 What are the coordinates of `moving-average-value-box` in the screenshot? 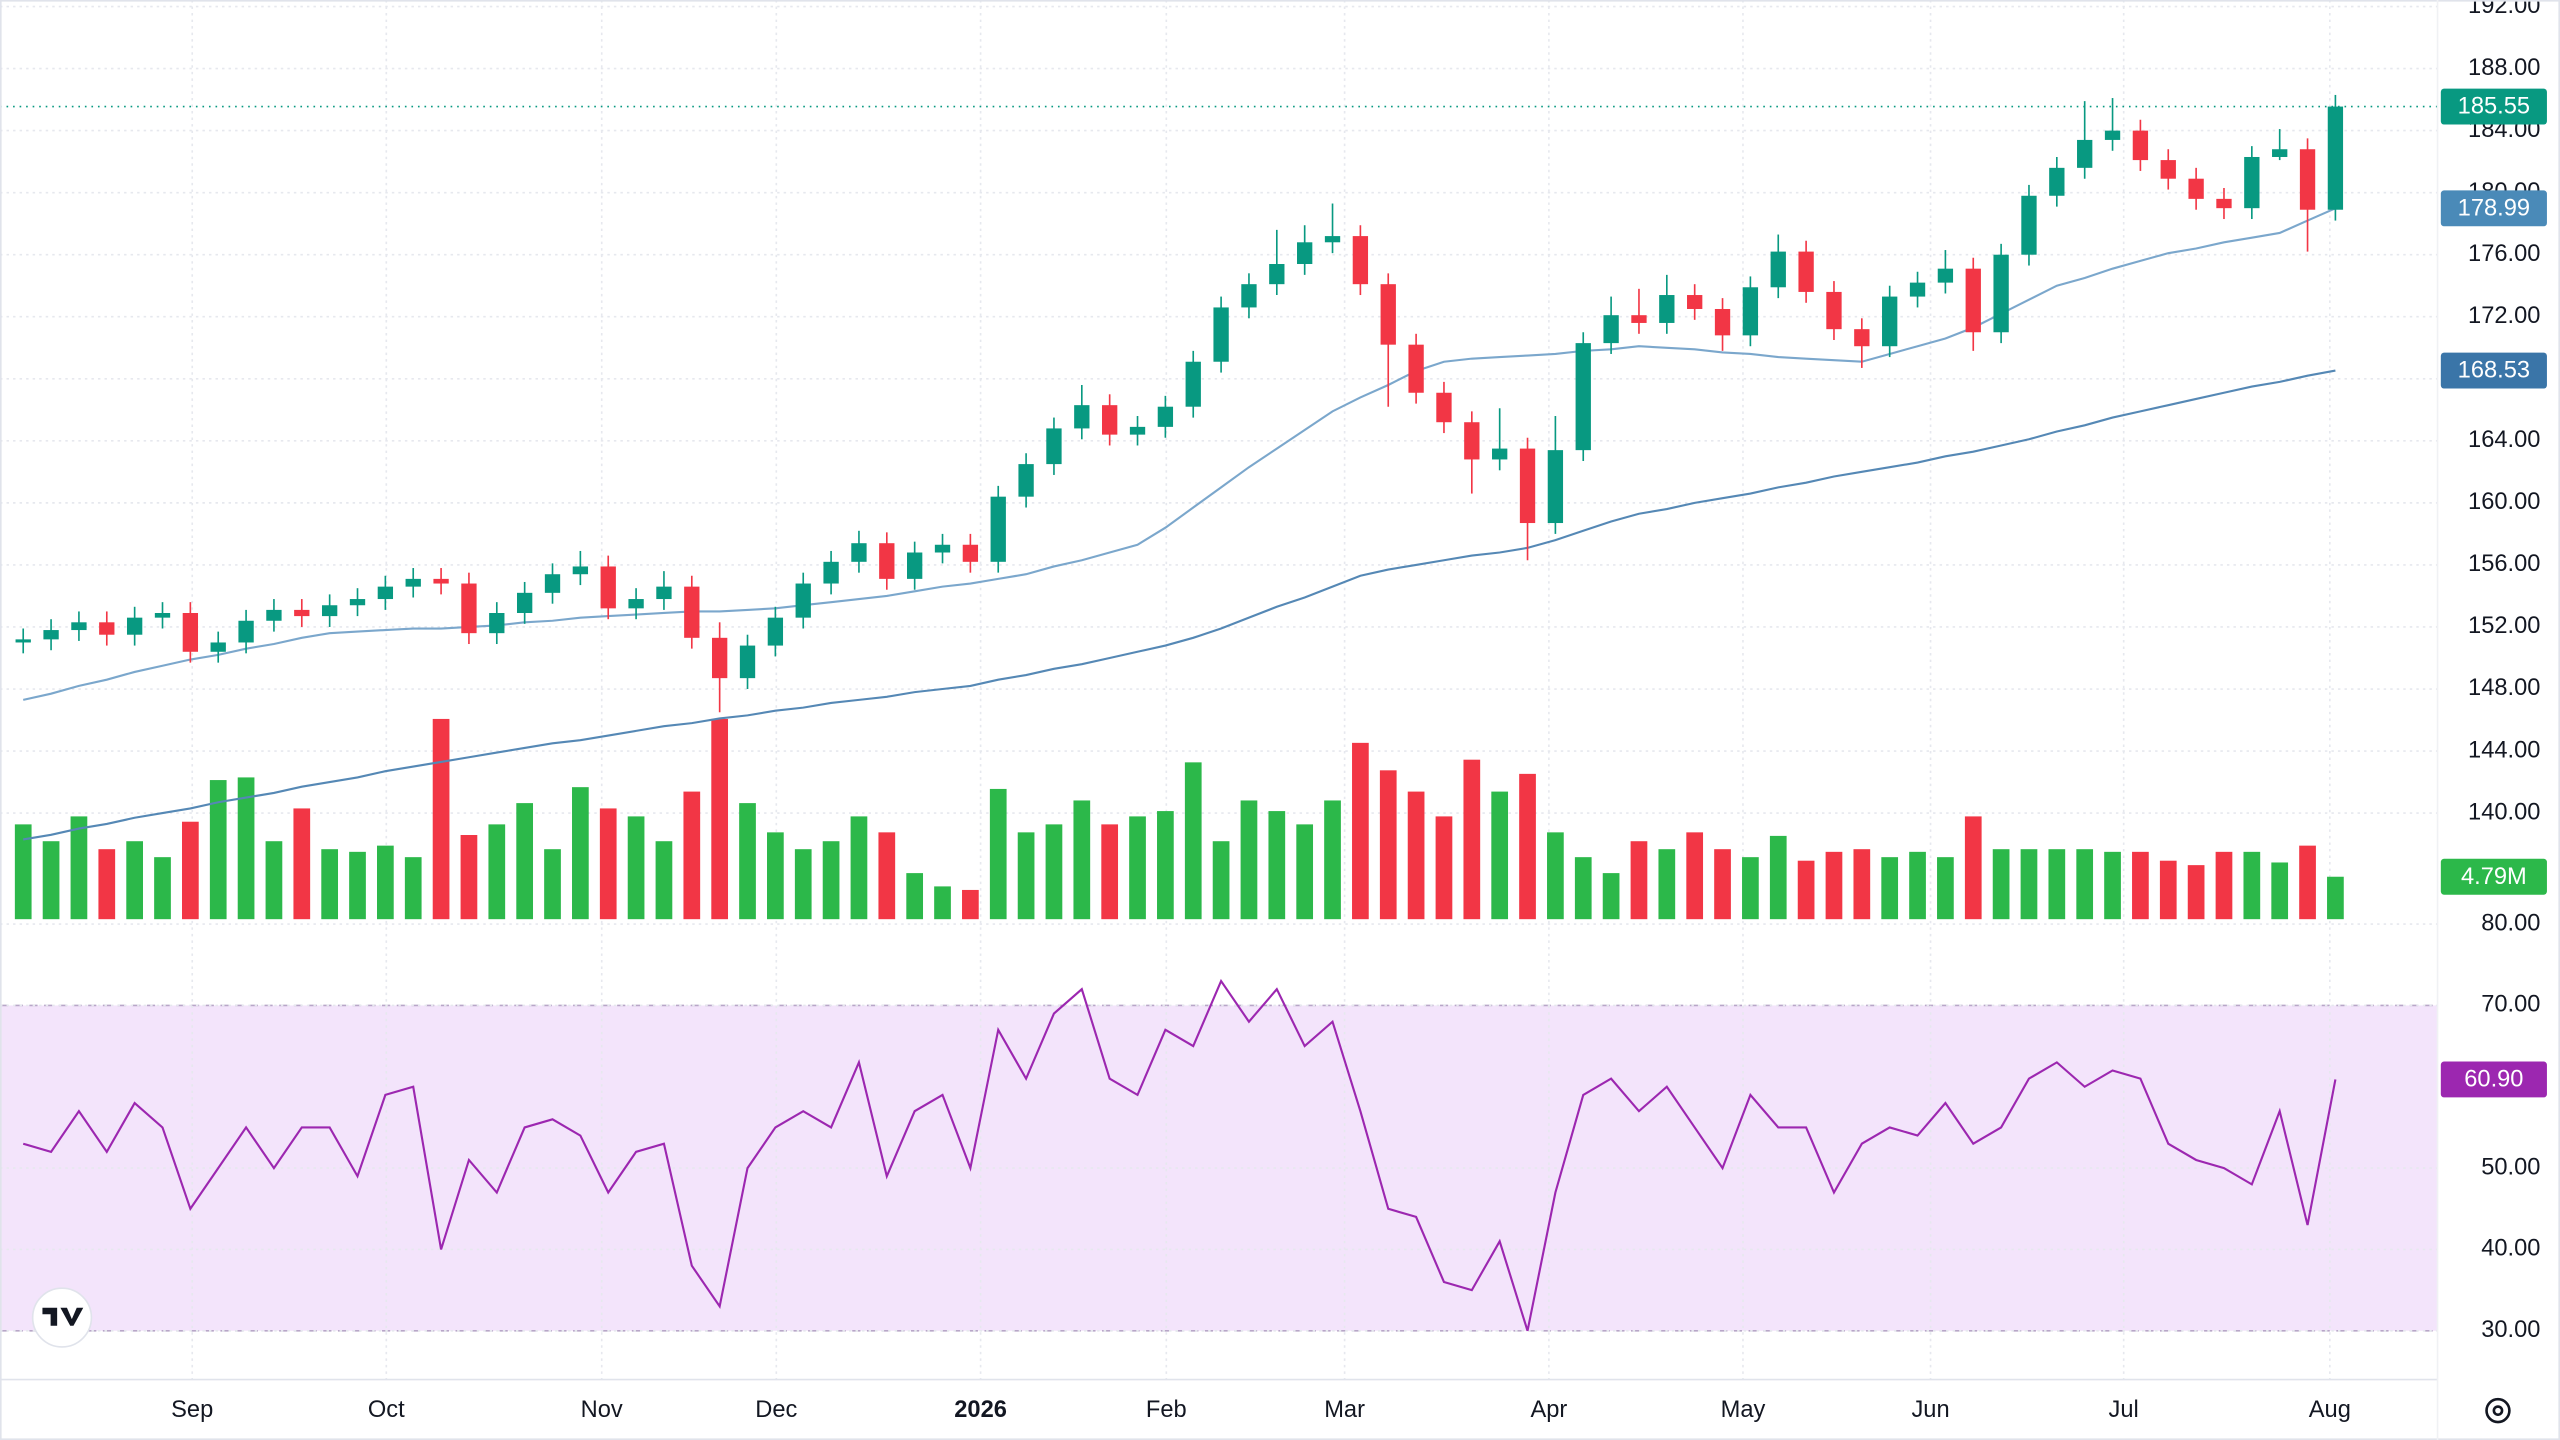 It's located at (2493, 370).